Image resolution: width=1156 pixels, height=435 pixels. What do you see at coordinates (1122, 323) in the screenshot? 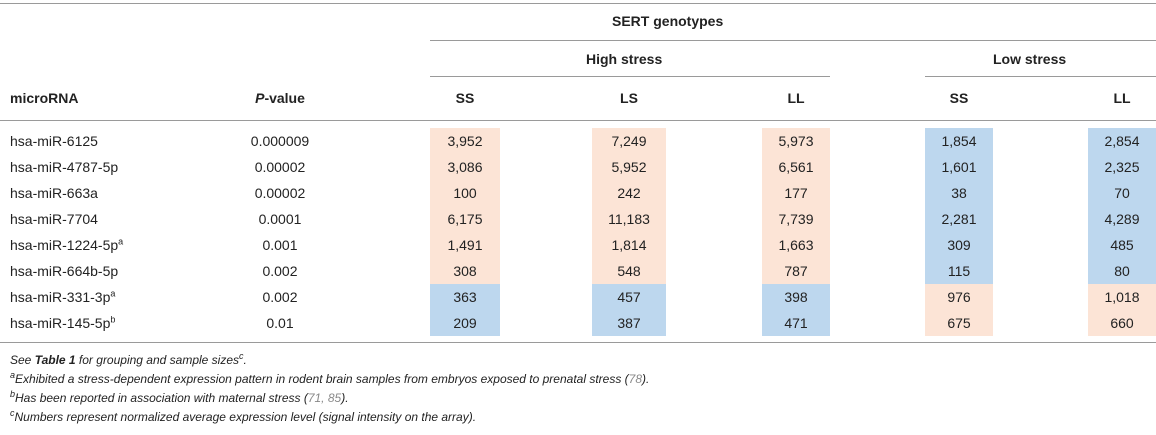
I see `cell-ls-ll: 660` at bounding box center [1122, 323].